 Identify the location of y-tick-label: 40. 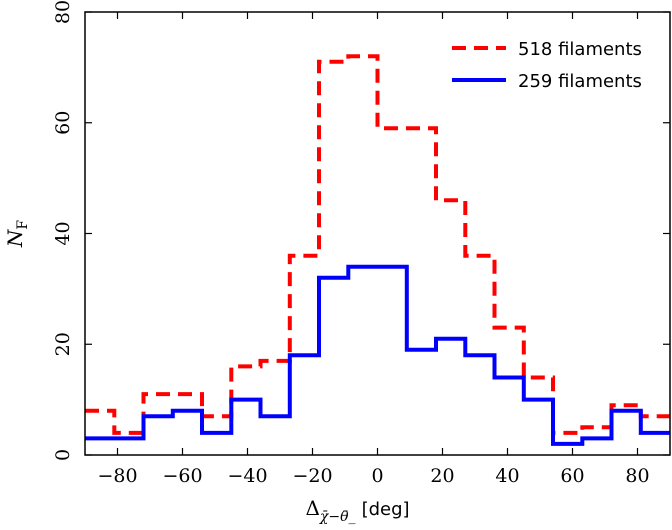
(63, 233).